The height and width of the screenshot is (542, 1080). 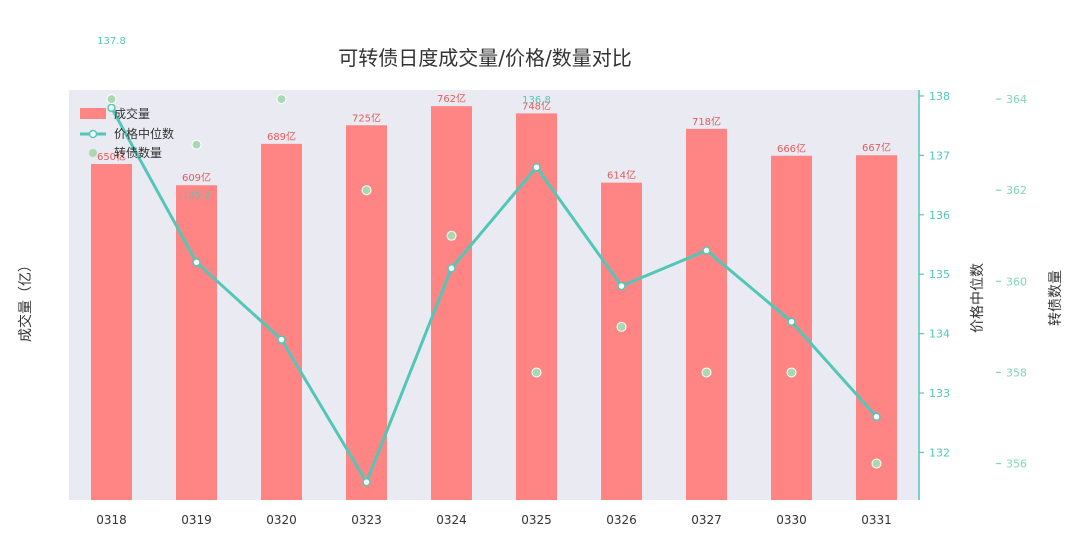 What do you see at coordinates (939, 155) in the screenshot?
I see `price-tick-137: 137` at bounding box center [939, 155].